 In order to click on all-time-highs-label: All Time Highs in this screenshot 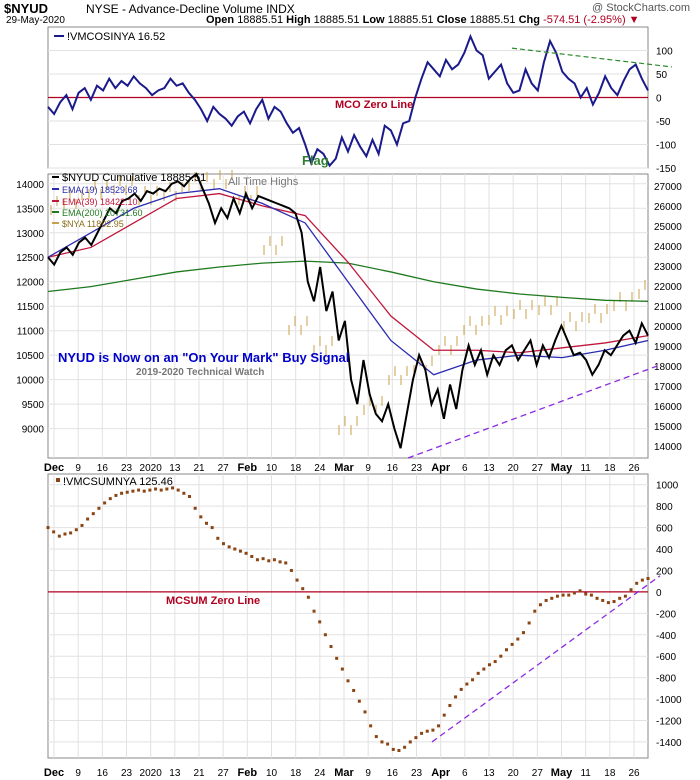, I will do `click(263, 182)`.